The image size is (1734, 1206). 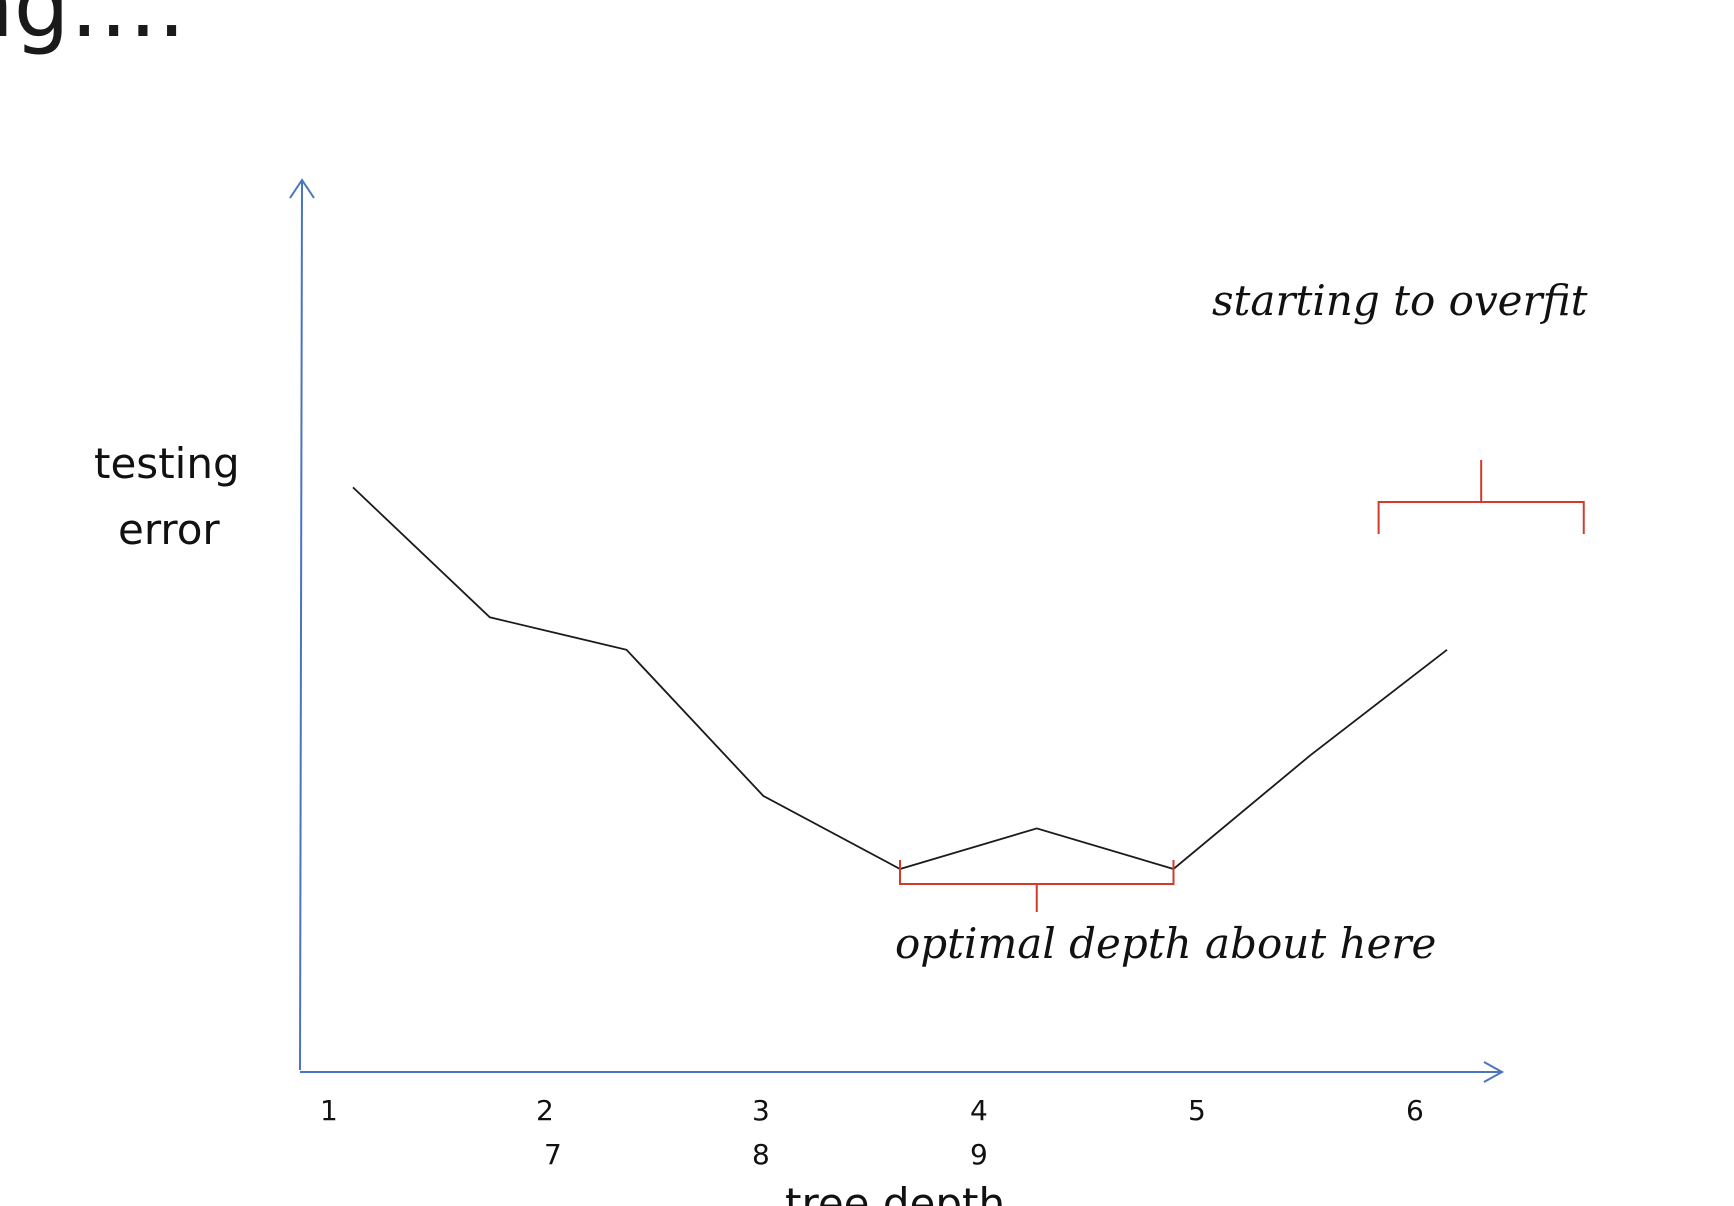 What do you see at coordinates (301, 626) in the screenshot?
I see `y-axis-line` at bounding box center [301, 626].